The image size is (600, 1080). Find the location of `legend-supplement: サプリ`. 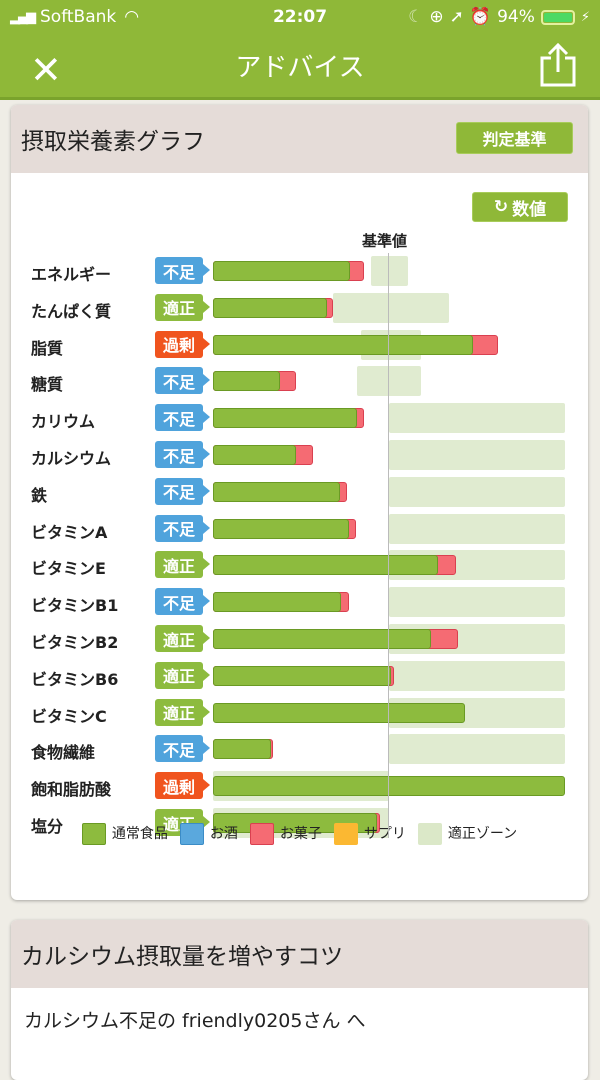

legend-supplement: サプリ is located at coordinates (369, 834).